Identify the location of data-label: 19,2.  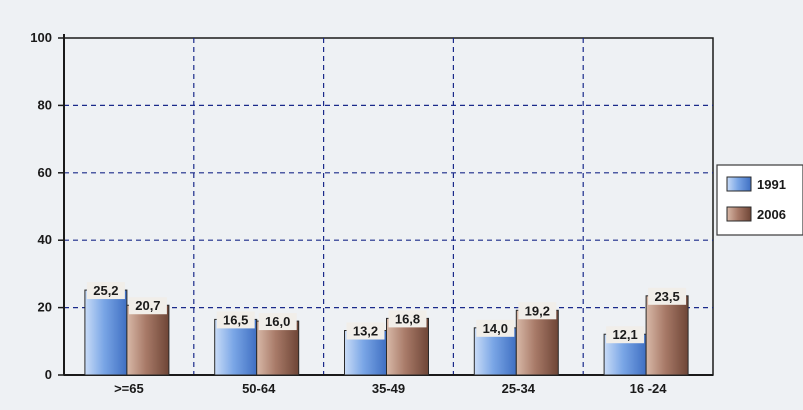
(537, 310).